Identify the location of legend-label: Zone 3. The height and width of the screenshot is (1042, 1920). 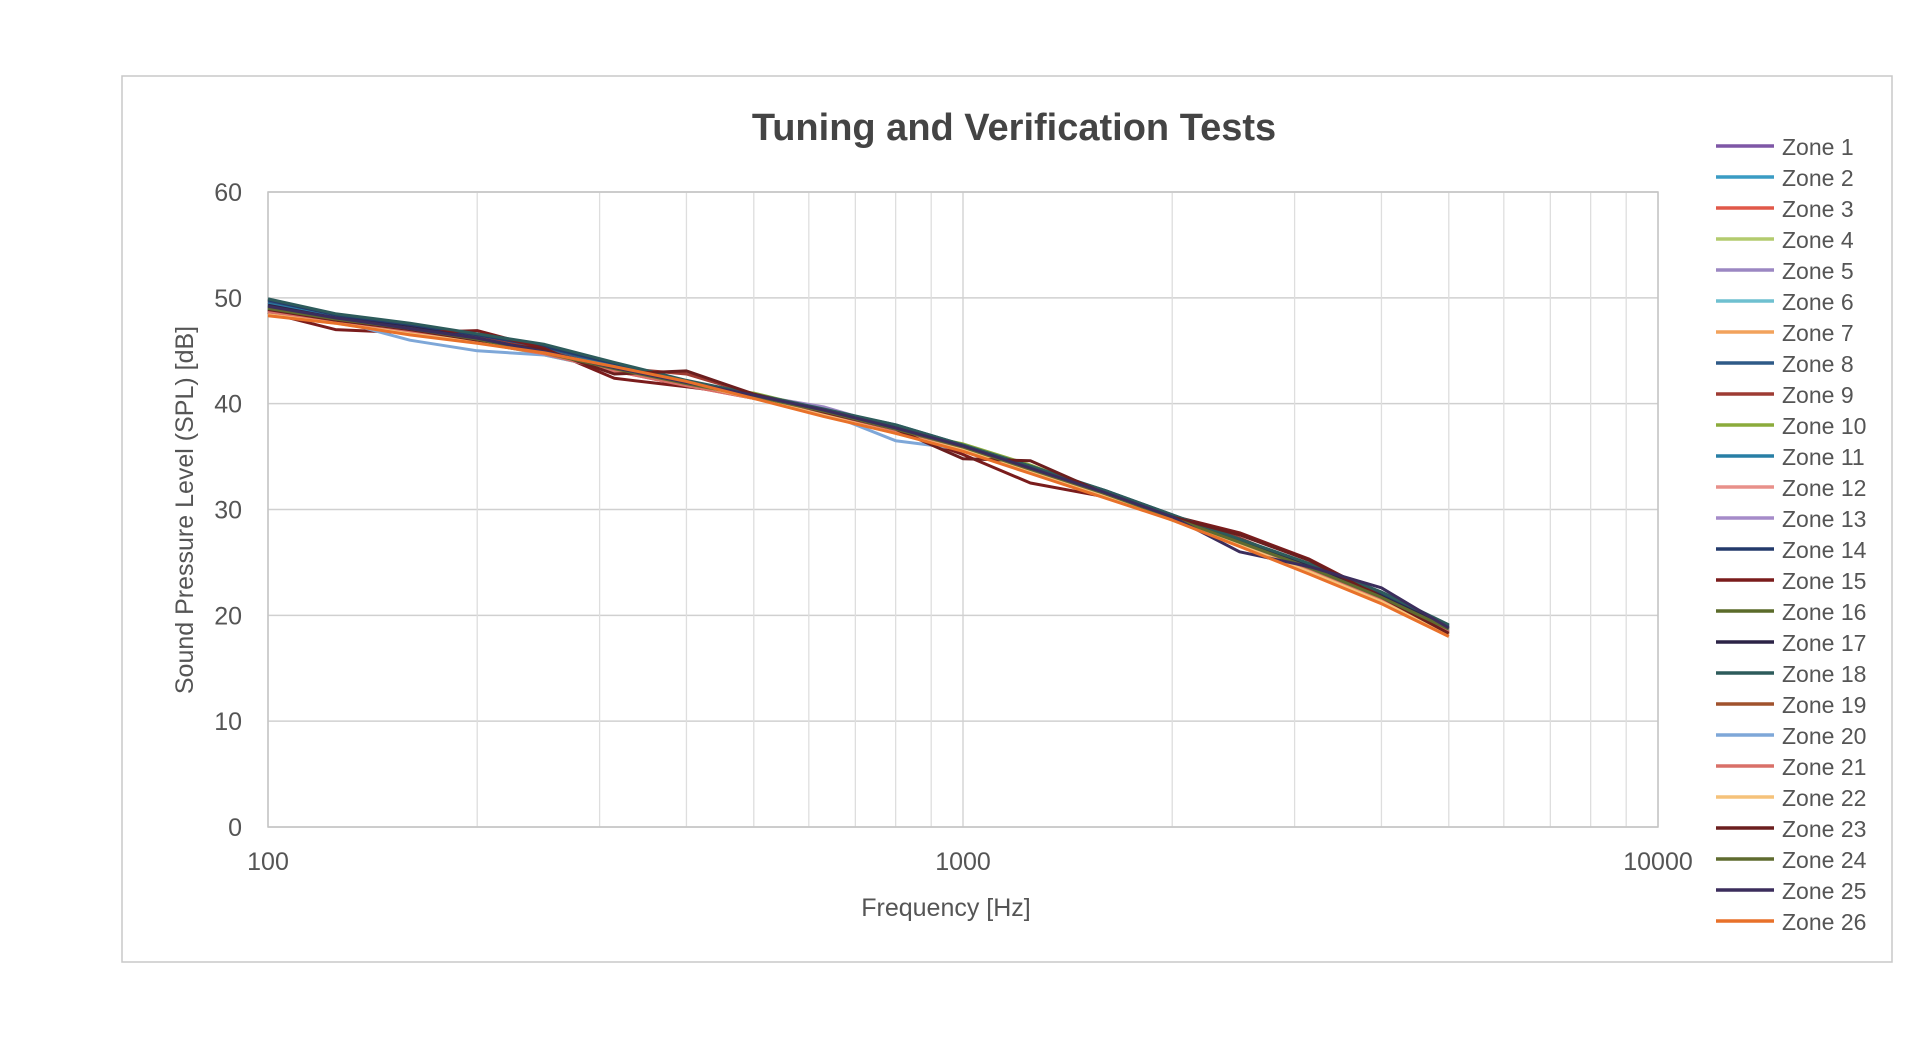
(1818, 209).